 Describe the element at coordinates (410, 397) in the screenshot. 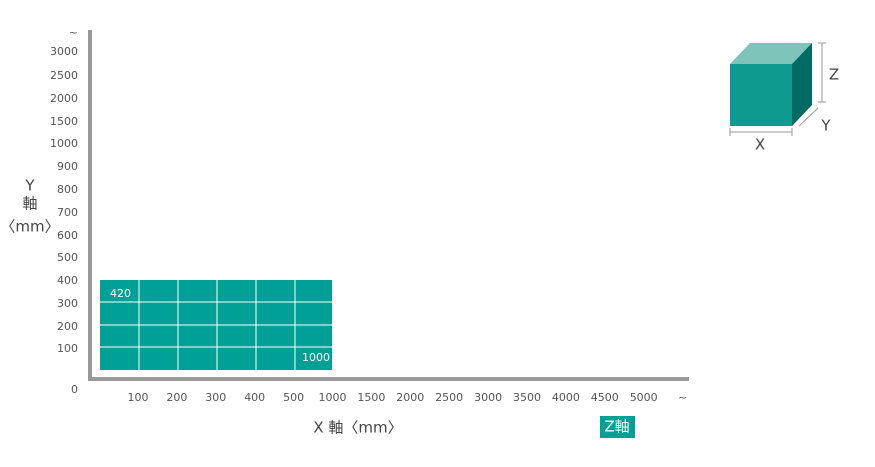

I see `x-tick-label: 2000` at that location.